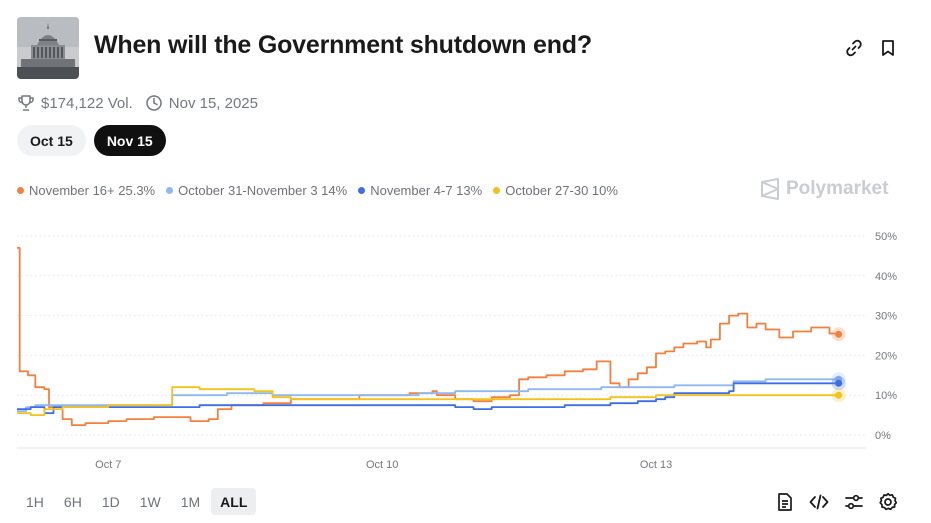 Image resolution: width=931 pixels, height=523 pixels. What do you see at coordinates (656, 465) in the screenshot?
I see `x-tick-label: Oct 13` at bounding box center [656, 465].